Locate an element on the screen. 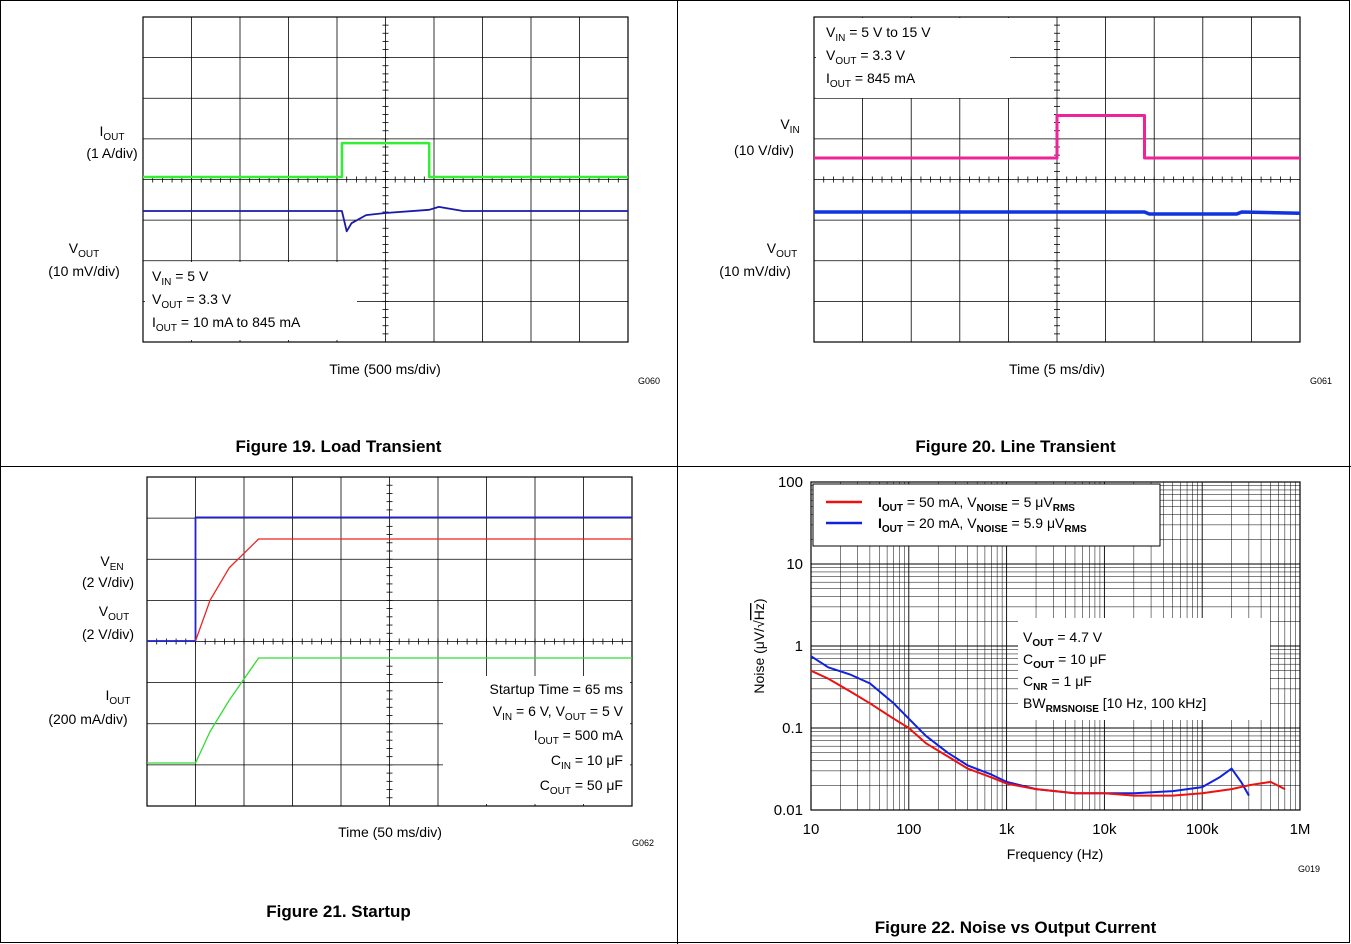  fig22-cond-1: COUT​ = 10 μF is located at coordinates (1064, 661).